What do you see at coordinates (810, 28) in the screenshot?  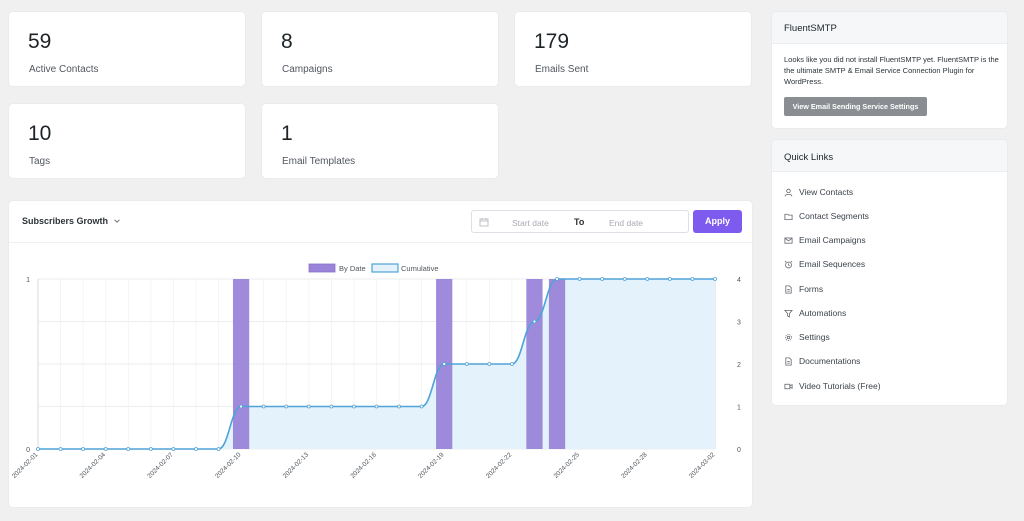 I see `fluentsmtp-title: FluentSMTP` at bounding box center [810, 28].